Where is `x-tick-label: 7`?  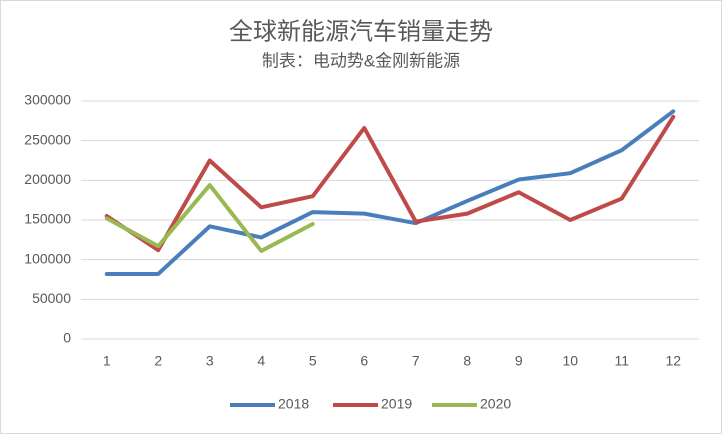 x-tick-label: 7 is located at coordinates (416, 361).